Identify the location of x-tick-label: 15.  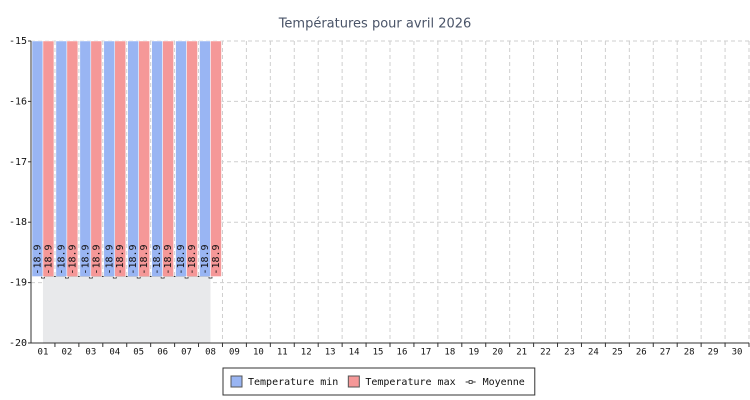
(378, 353).